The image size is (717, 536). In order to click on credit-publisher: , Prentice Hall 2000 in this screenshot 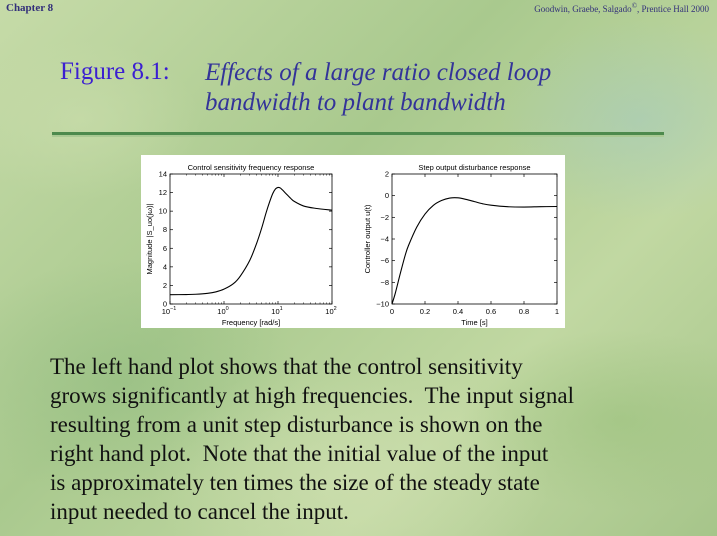, I will do `click(673, 9)`.